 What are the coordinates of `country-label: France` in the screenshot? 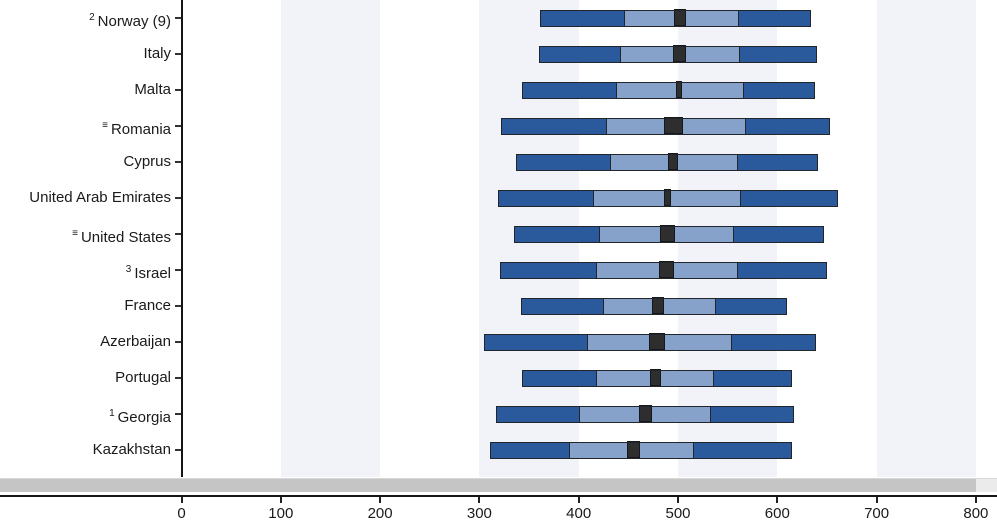 It's located at (85, 306).